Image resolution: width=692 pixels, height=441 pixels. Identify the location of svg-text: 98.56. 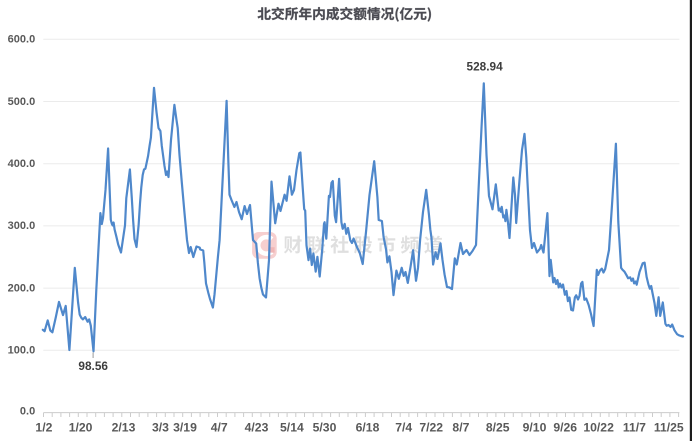
(93, 366).